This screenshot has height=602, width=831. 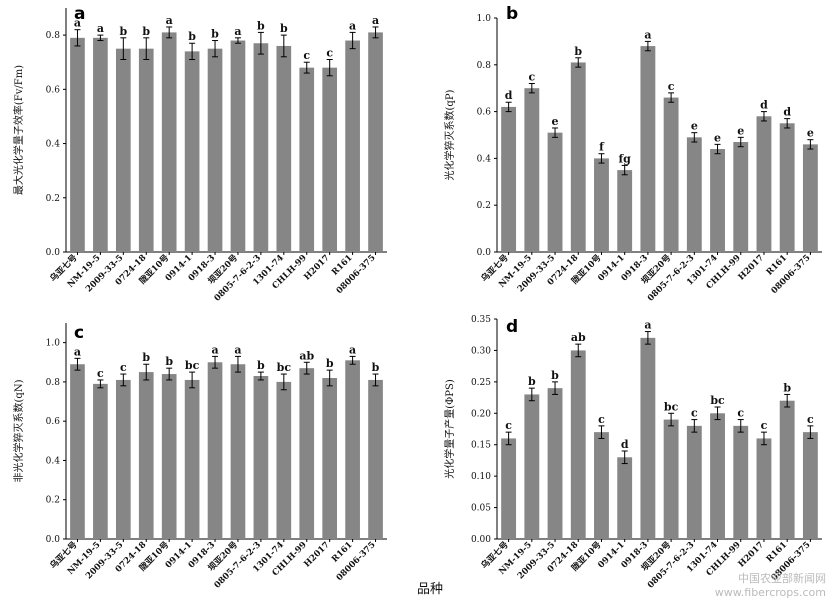 What do you see at coordinates (481, 477) in the screenshot?
I see `y-tick-label: 0.10` at bounding box center [481, 477].